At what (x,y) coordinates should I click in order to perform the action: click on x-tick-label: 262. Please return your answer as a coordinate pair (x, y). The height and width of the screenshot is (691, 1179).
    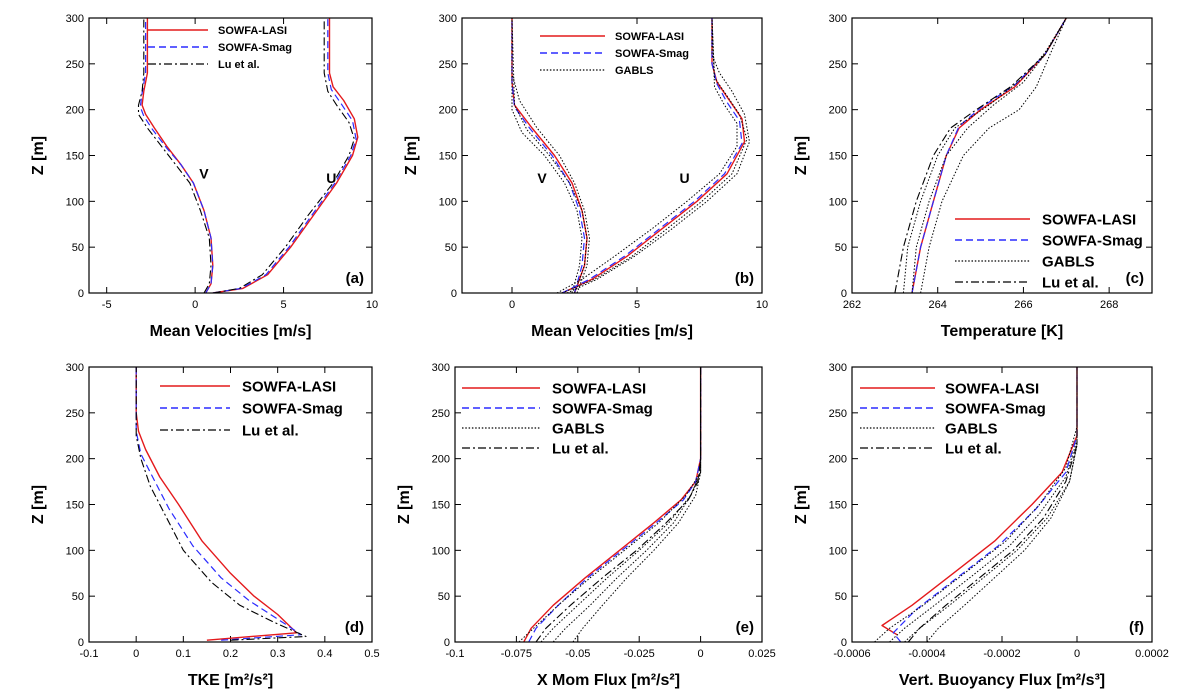
    Looking at the image, I should click on (852, 305).